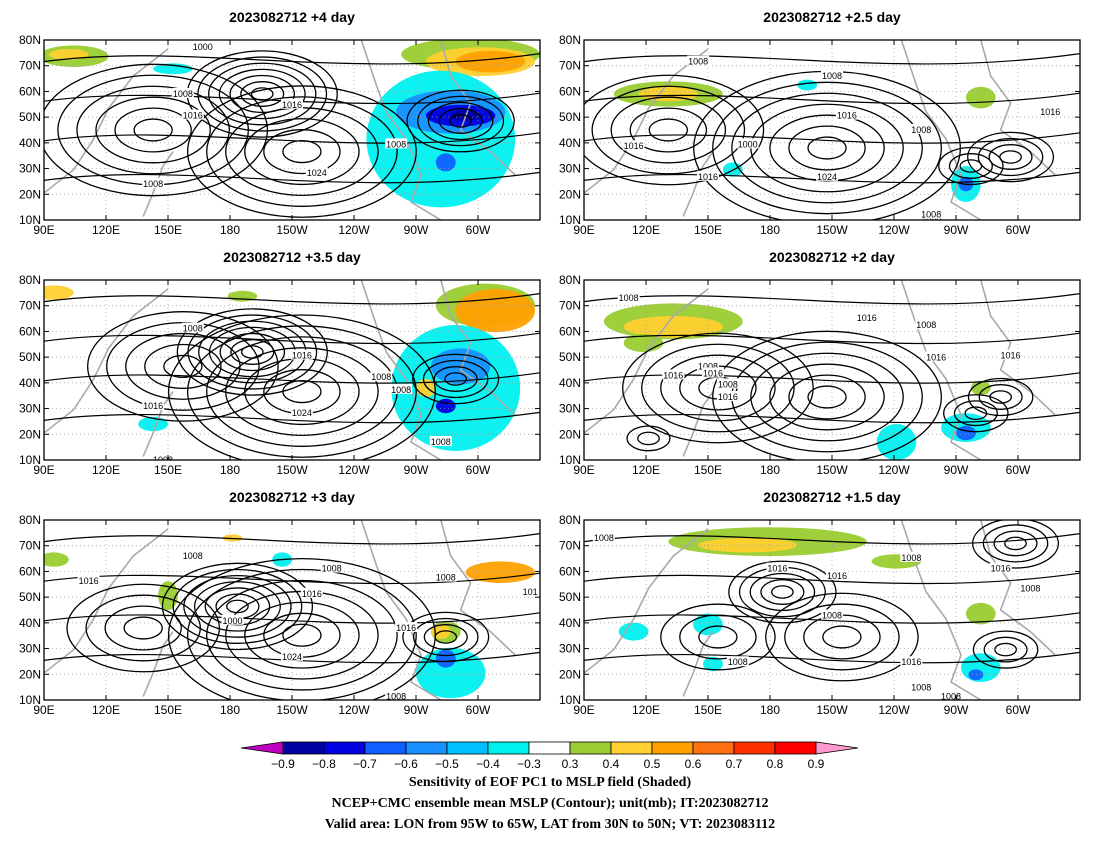 Image resolution: width=1100 pixels, height=850 pixels. What do you see at coordinates (30, 700) in the screenshot?
I see `lat-label: 10N` at bounding box center [30, 700].